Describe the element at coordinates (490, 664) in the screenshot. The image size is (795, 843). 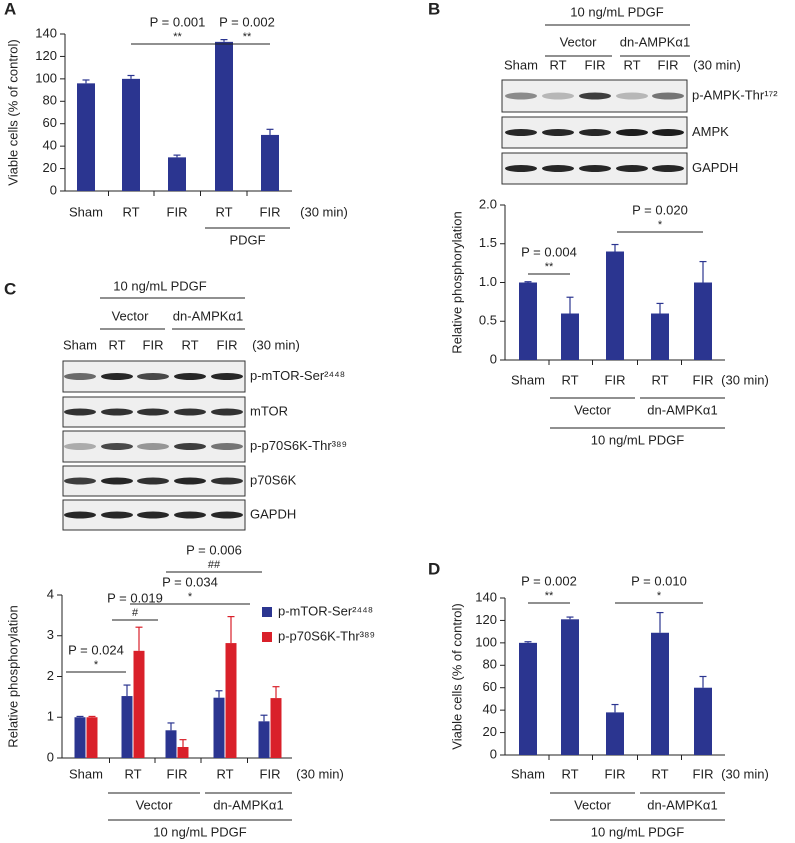
I see `y-tick-label: 80` at that location.